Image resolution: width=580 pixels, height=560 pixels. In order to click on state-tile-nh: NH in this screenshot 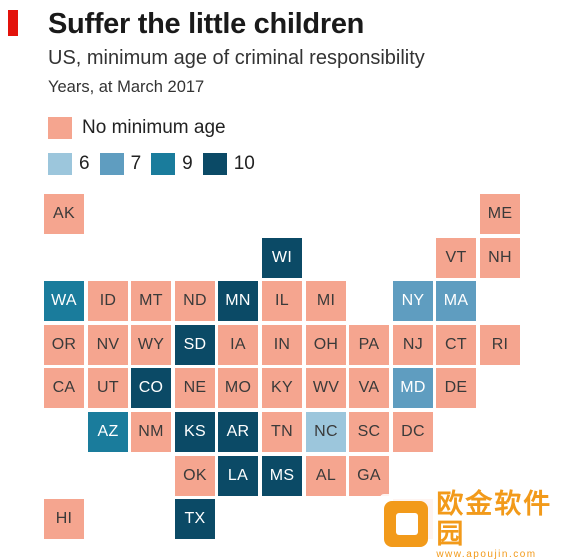, I will do `click(500, 258)`.